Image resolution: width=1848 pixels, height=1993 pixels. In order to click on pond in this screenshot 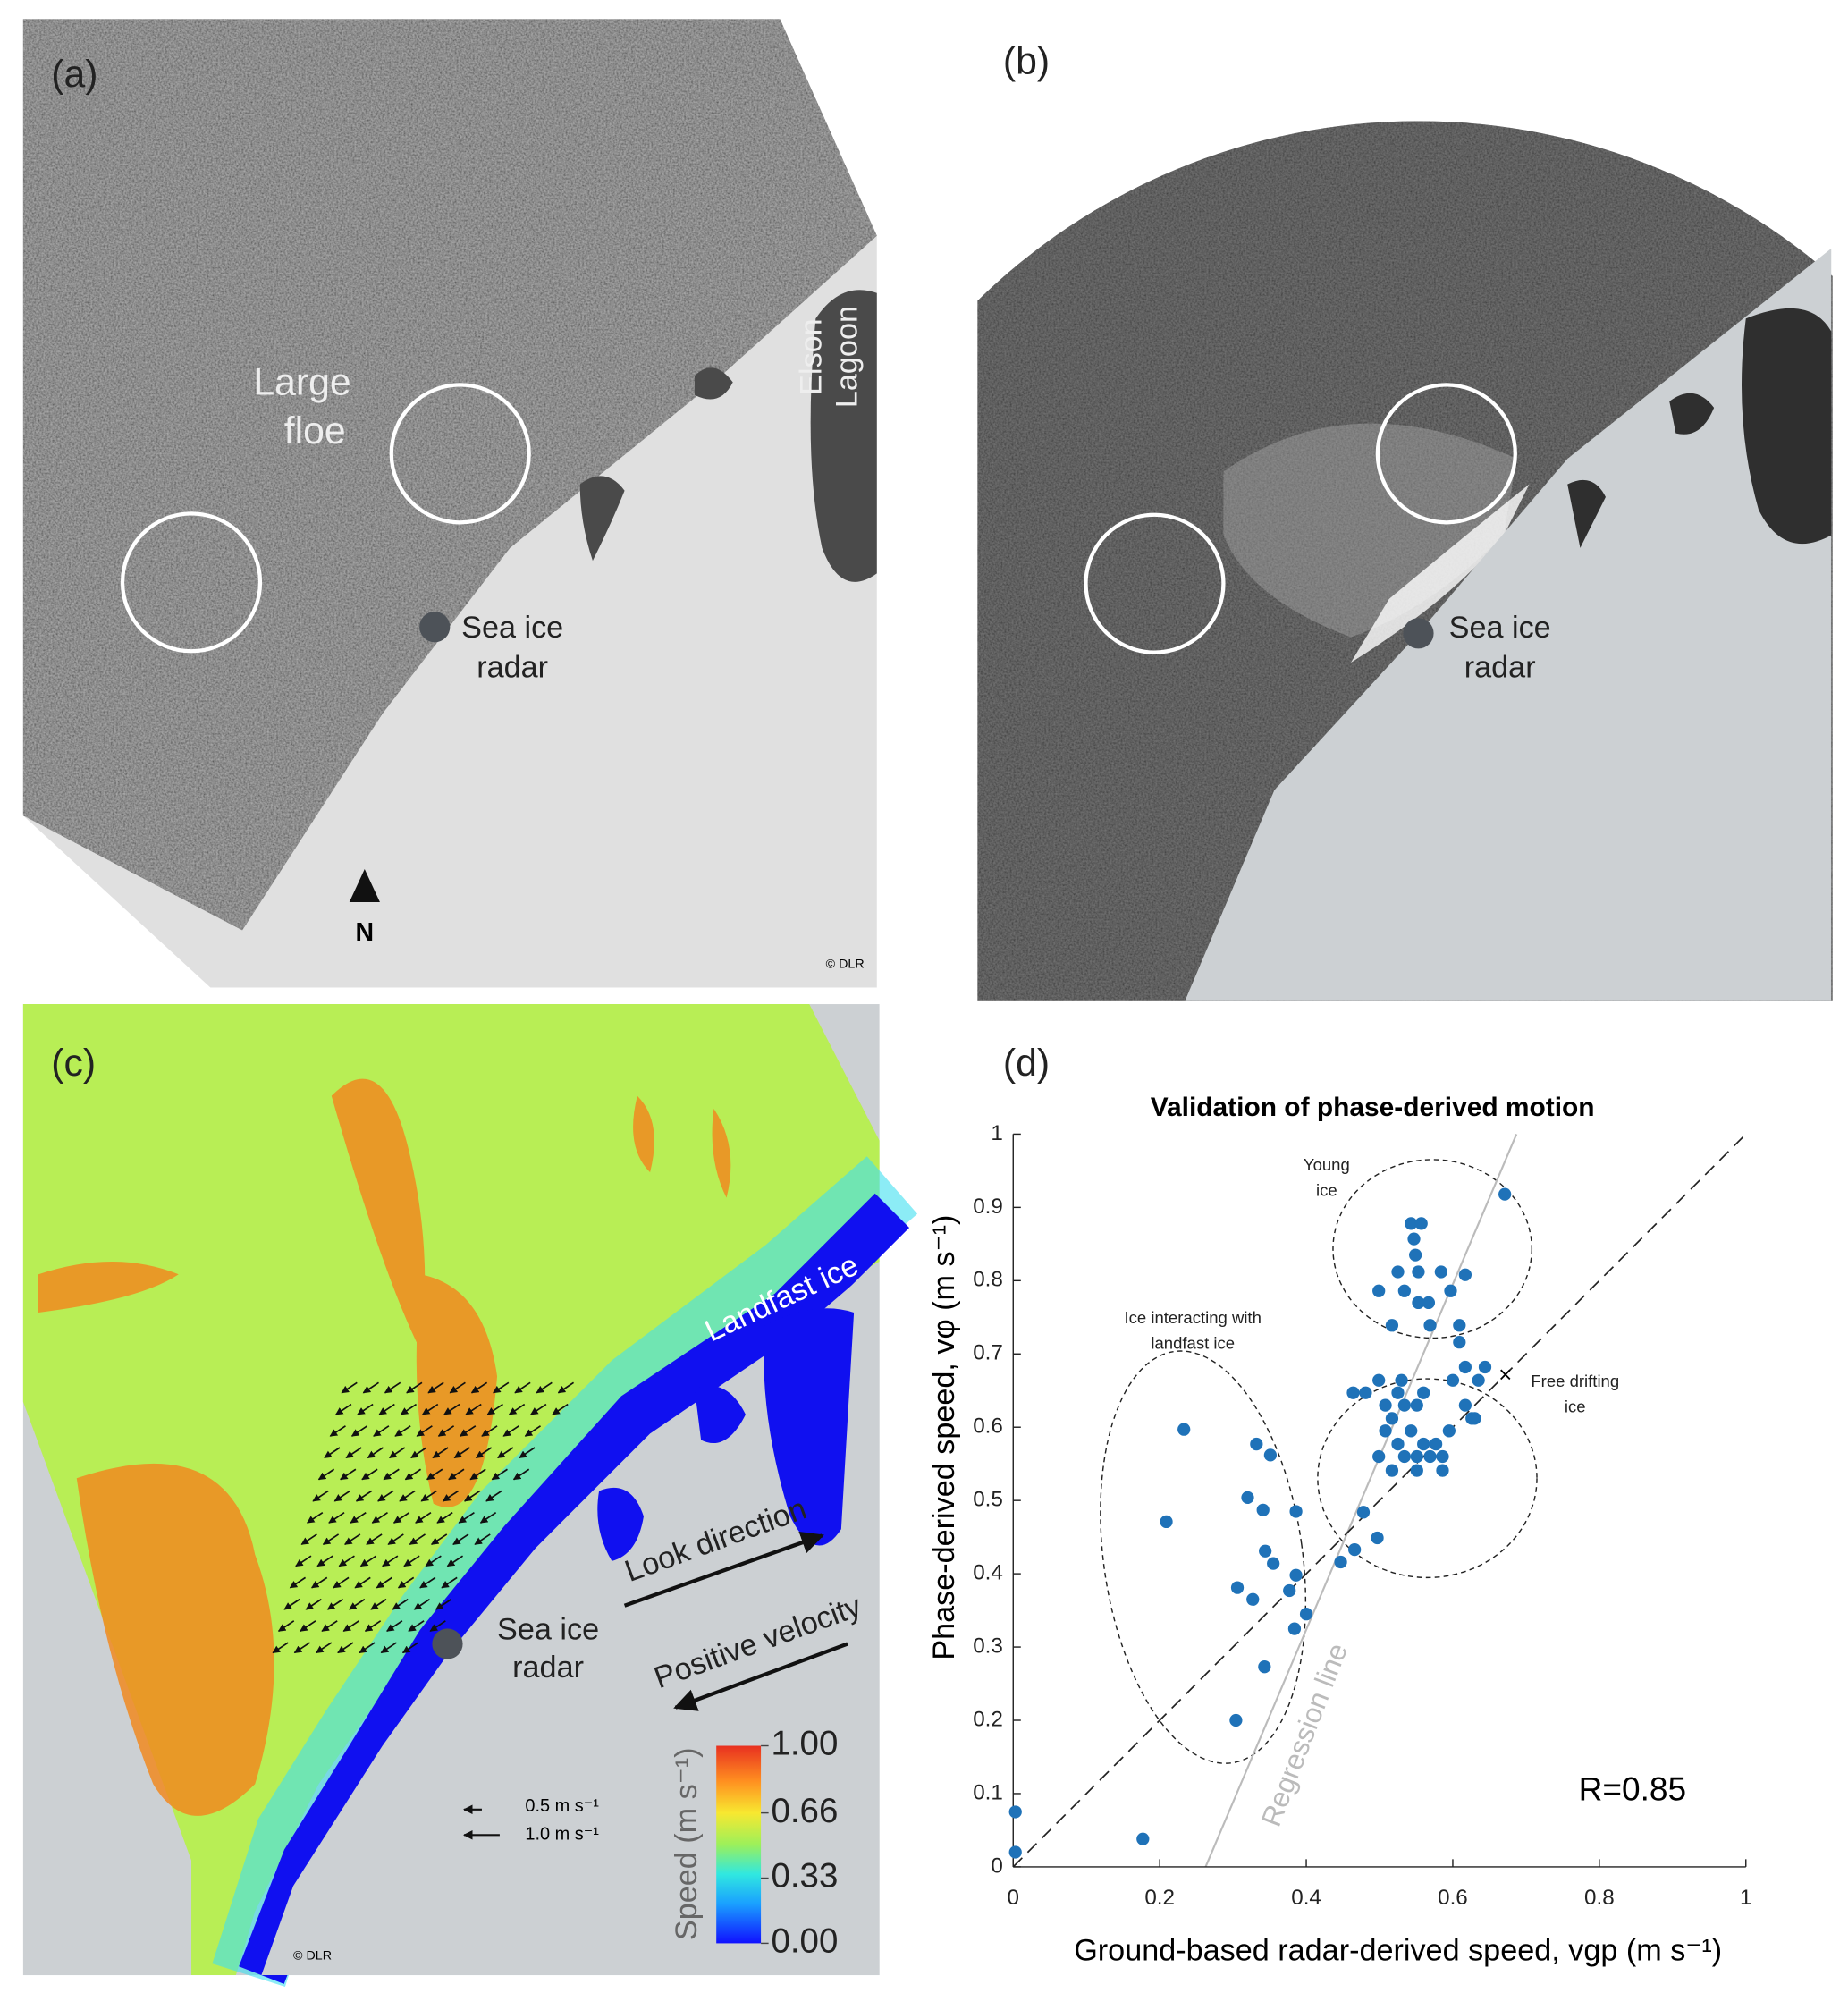, I will do `click(656, 464)`.